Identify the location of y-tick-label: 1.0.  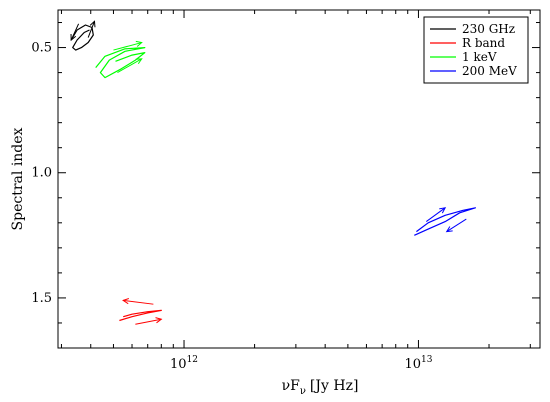
(41, 173).